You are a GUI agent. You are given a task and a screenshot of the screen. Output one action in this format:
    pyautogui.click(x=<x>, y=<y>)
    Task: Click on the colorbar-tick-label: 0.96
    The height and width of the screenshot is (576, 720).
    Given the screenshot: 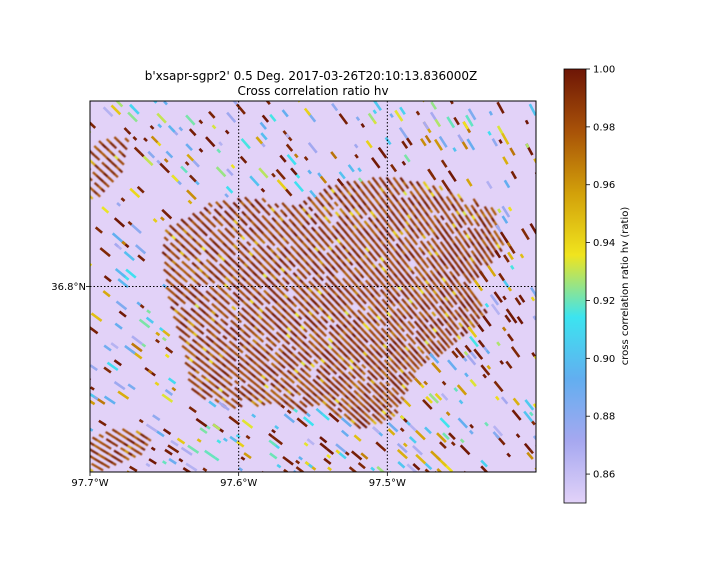 What is the action you would take?
    pyautogui.click(x=604, y=185)
    